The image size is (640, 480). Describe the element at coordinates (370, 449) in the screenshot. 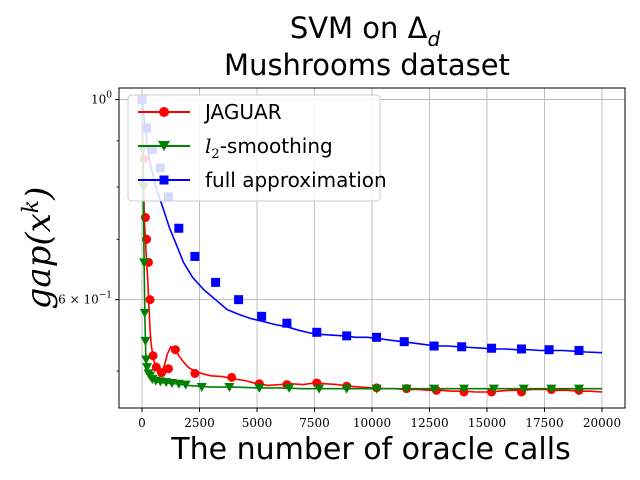

I see `x-axis-label: The number of oracle calls` at that location.